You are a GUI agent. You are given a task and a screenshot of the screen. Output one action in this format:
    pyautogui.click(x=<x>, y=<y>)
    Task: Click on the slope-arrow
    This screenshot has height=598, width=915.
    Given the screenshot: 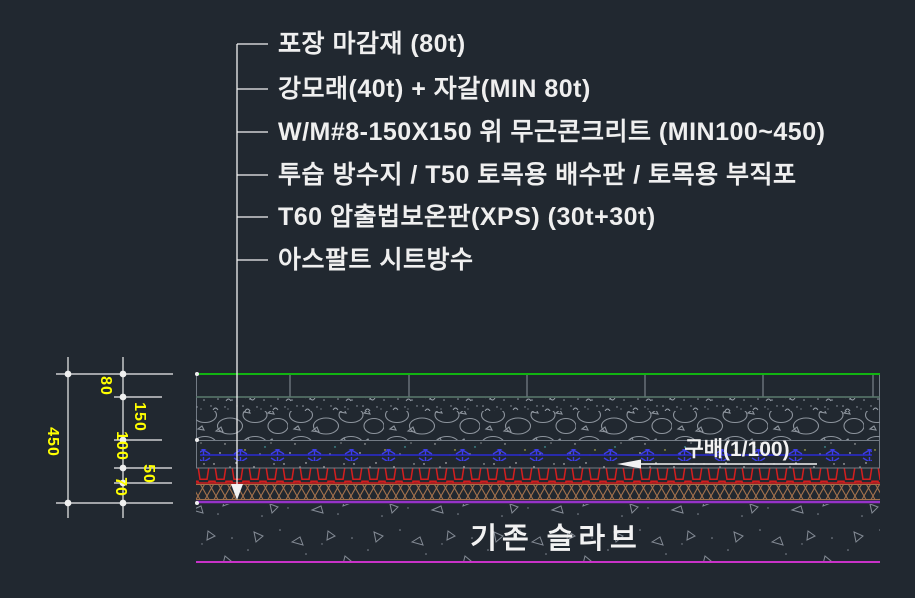 What is the action you would take?
    pyautogui.click(x=717, y=464)
    